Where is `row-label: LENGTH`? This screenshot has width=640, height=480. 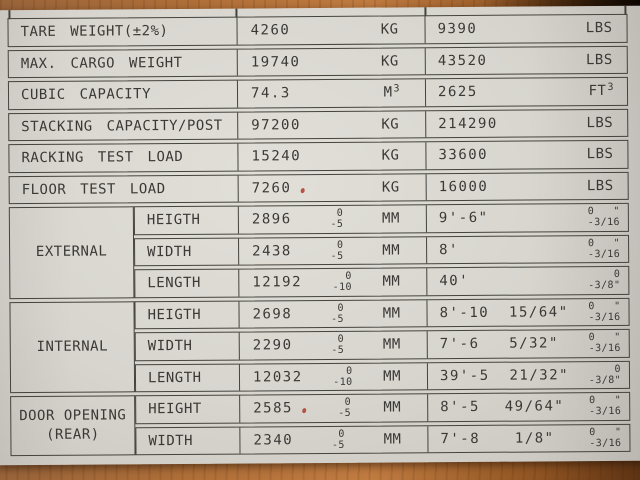 row-label: LENGTH is located at coordinates (187, 377).